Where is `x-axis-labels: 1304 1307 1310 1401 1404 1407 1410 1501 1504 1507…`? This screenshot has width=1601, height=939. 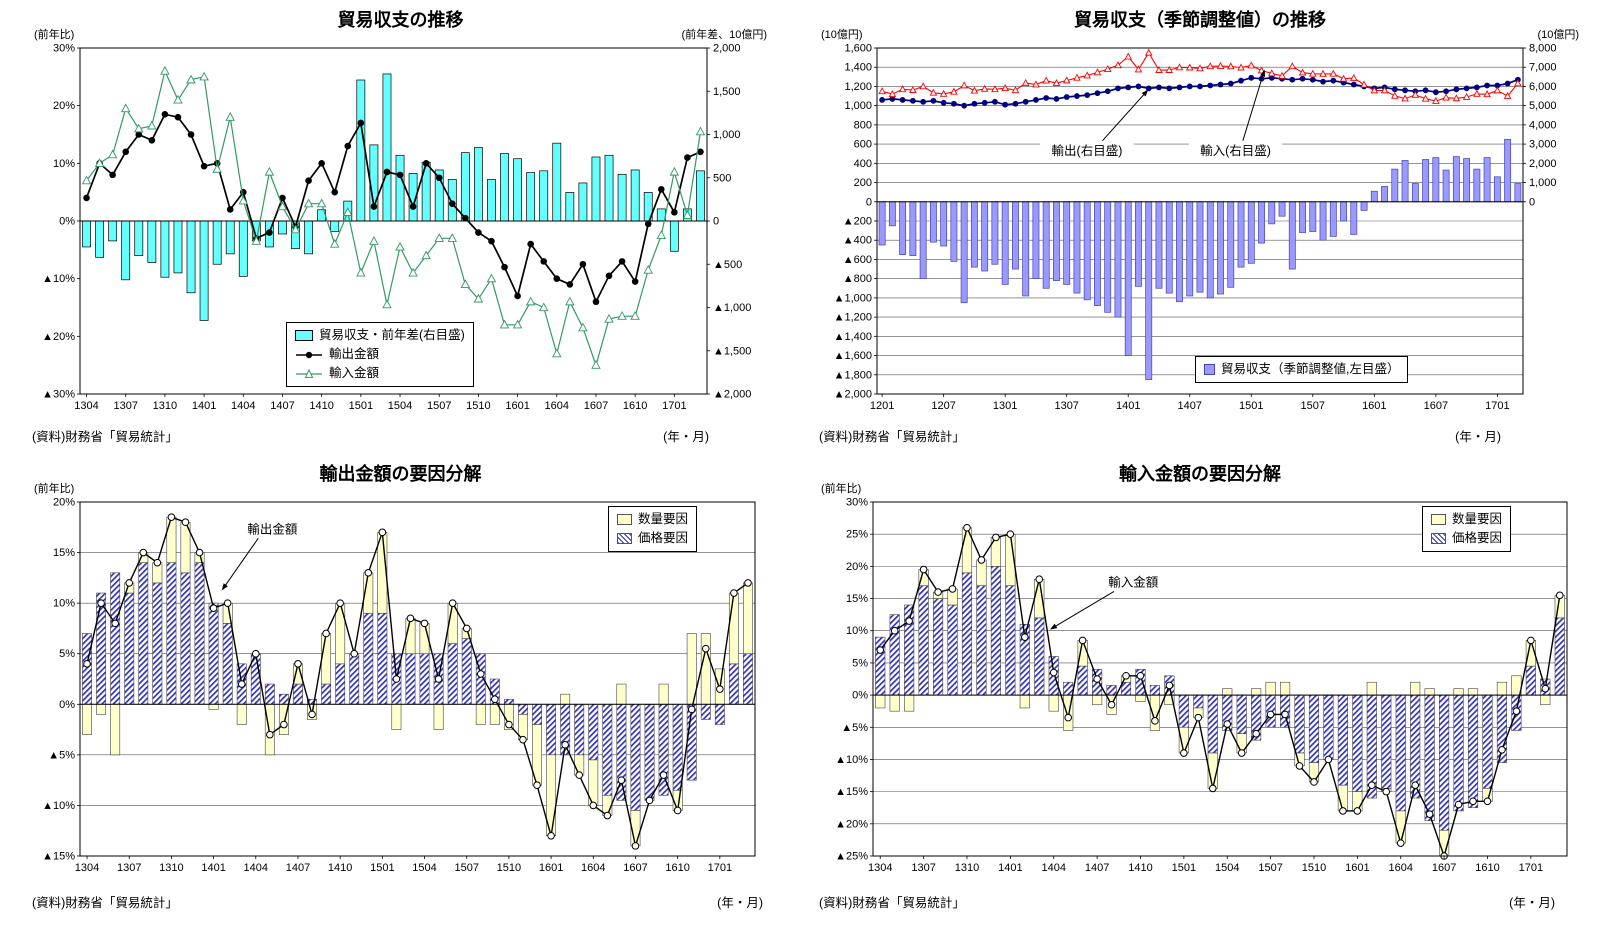
x-axis-labels: 1304 1307 1310 1401 1404 1407 1410 1501 1504 1507… is located at coordinates (1205, 865).